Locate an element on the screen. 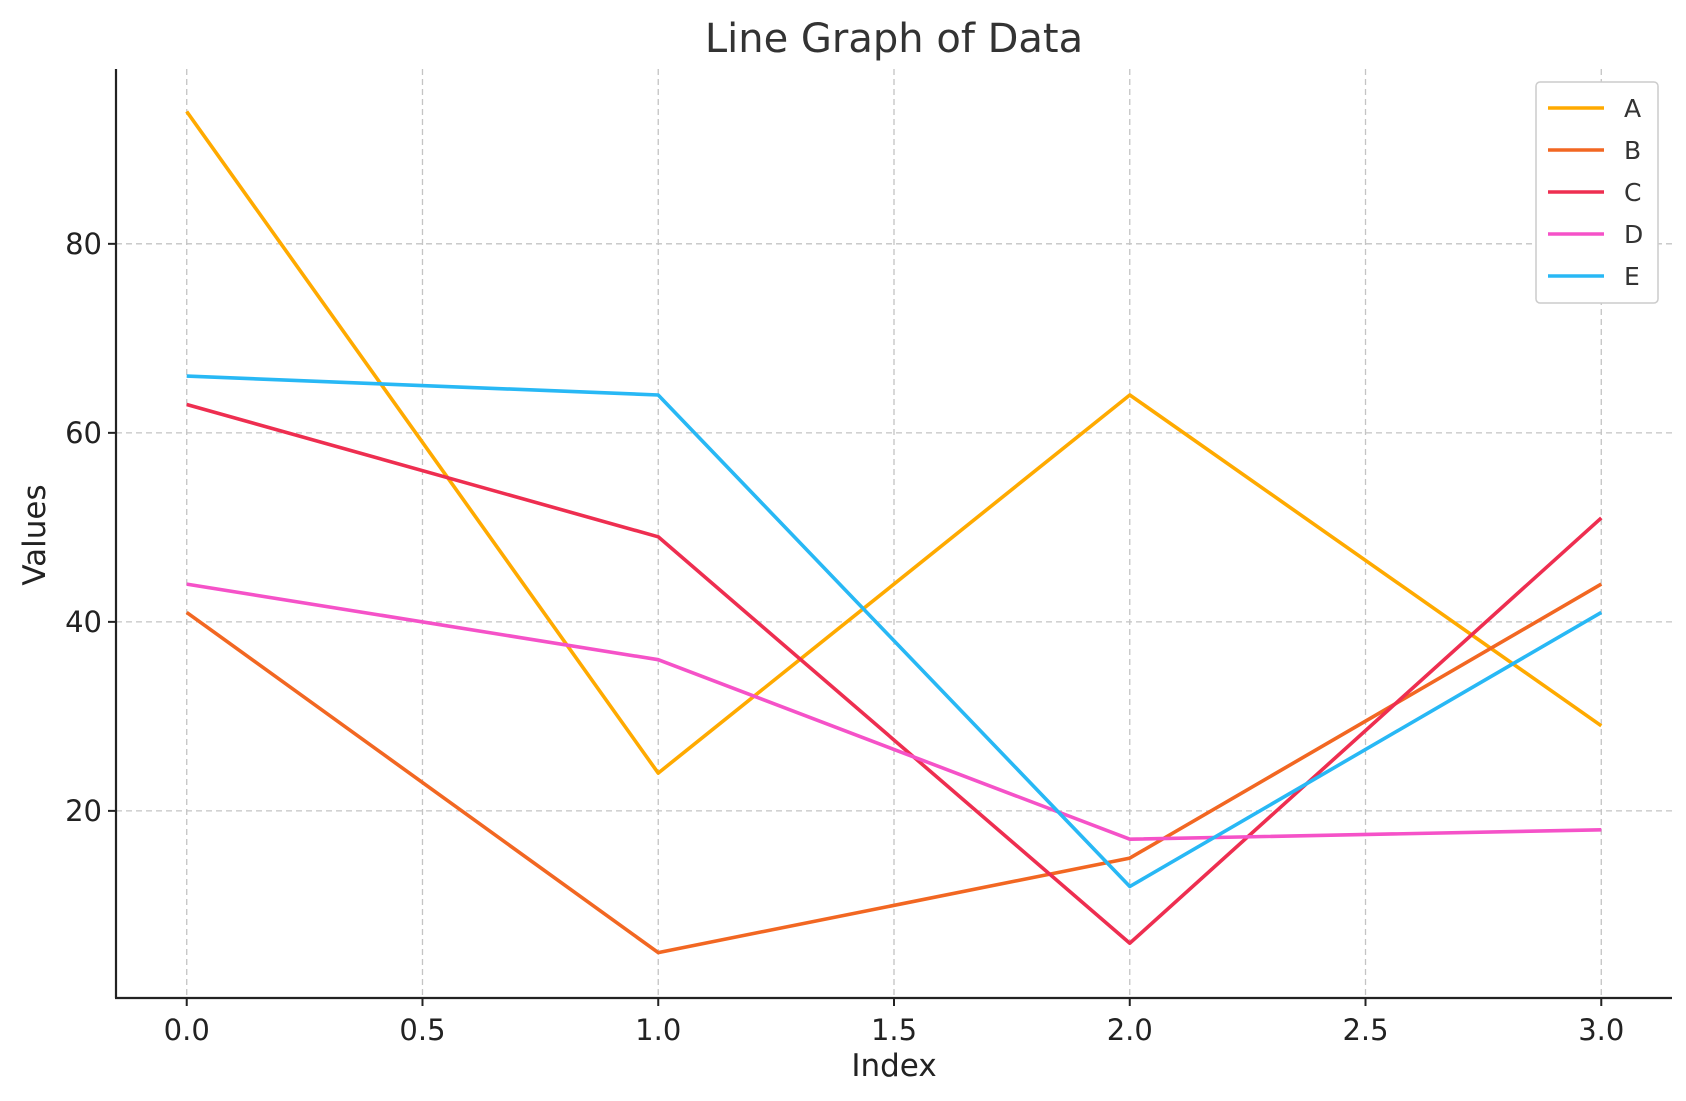 Image resolution: width=1686 pixels, height=1101 pixels. x-tick-label: 1.0 is located at coordinates (658, 1030).